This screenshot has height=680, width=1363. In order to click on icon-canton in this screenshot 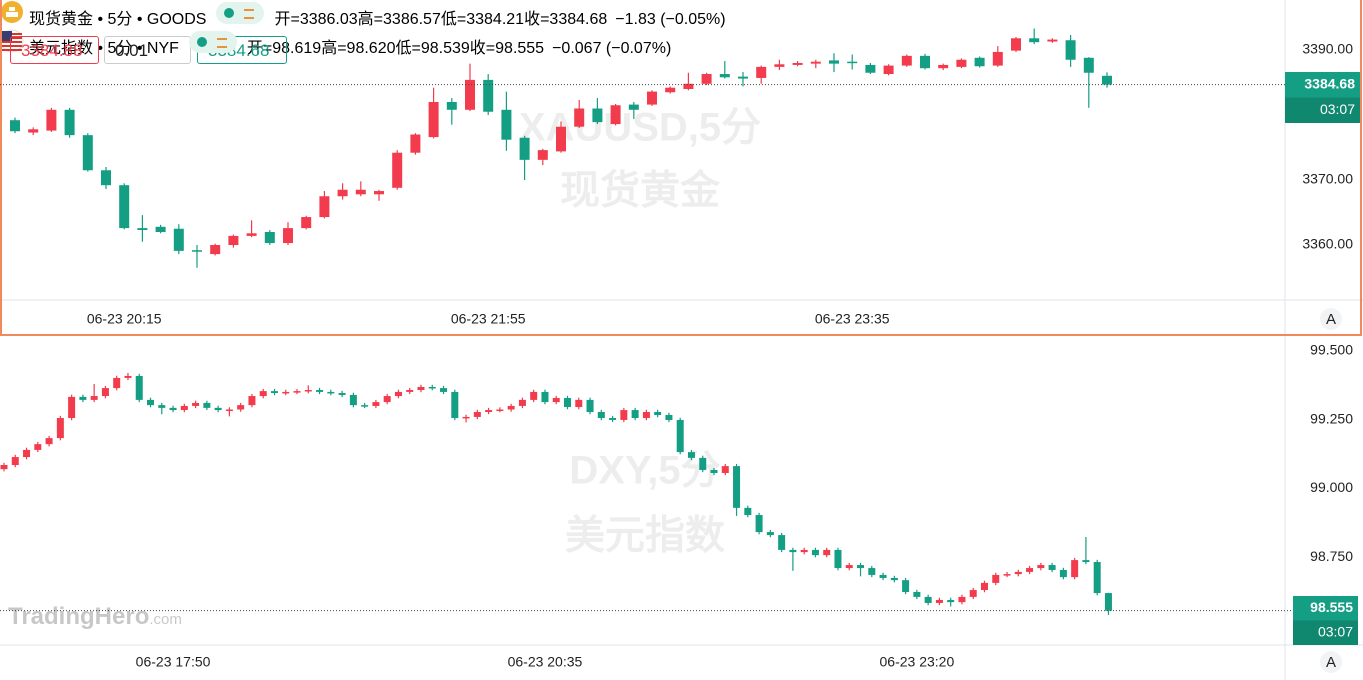, I will do `click(7, 36)`.